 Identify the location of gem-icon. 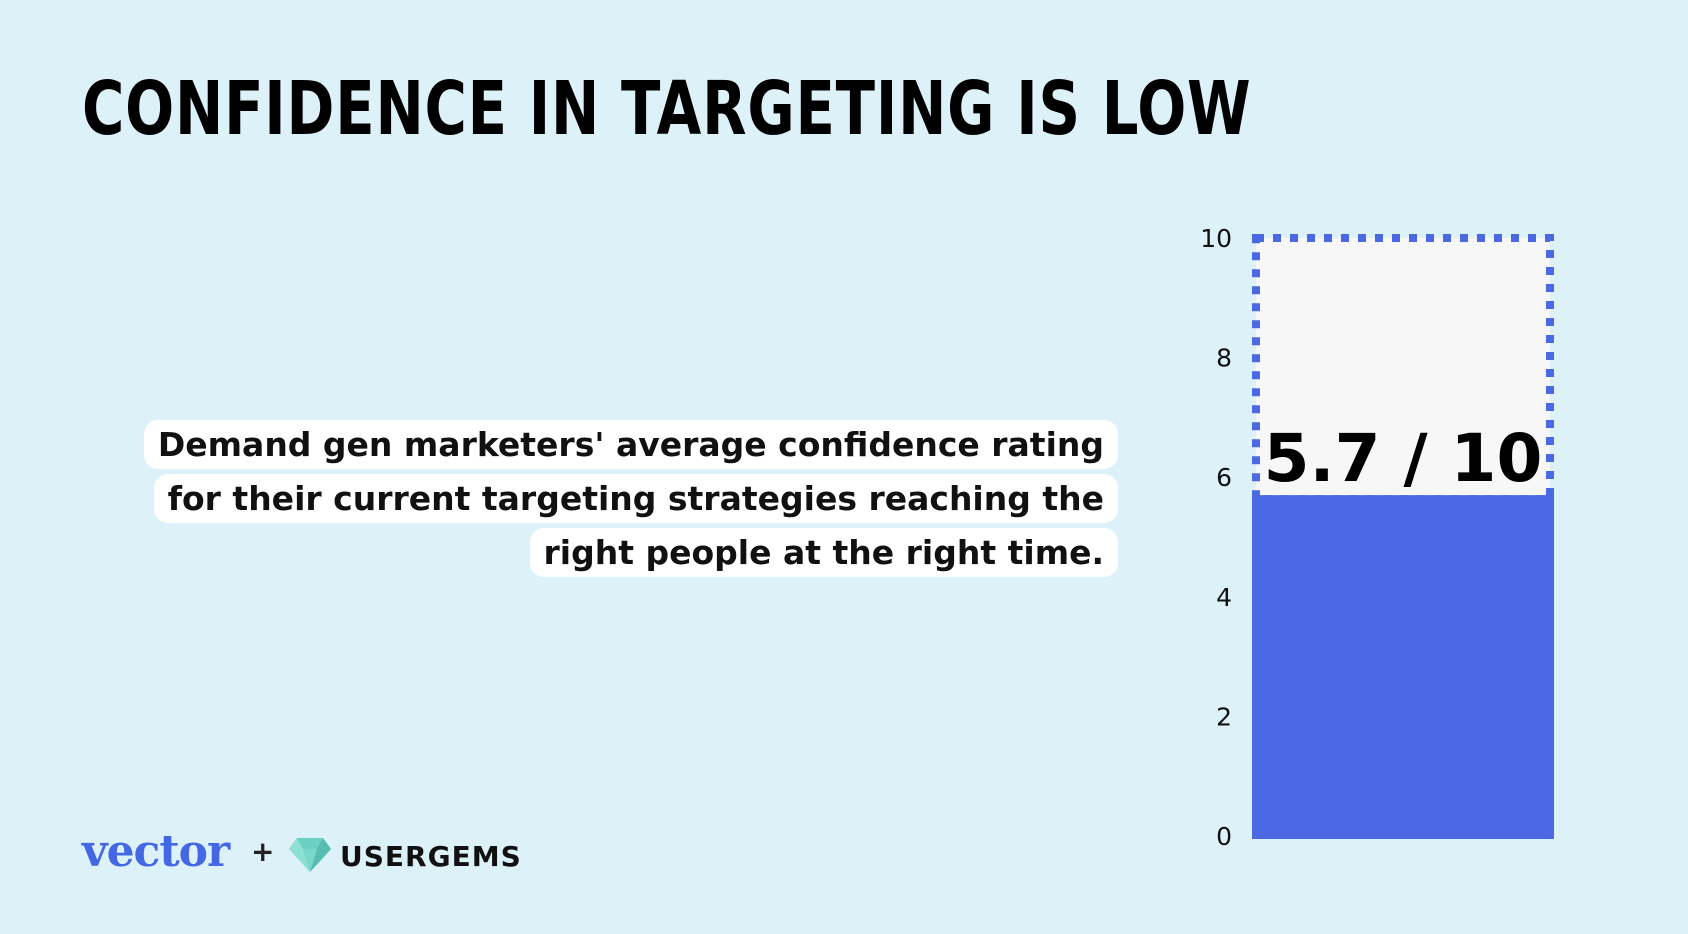
(310, 855).